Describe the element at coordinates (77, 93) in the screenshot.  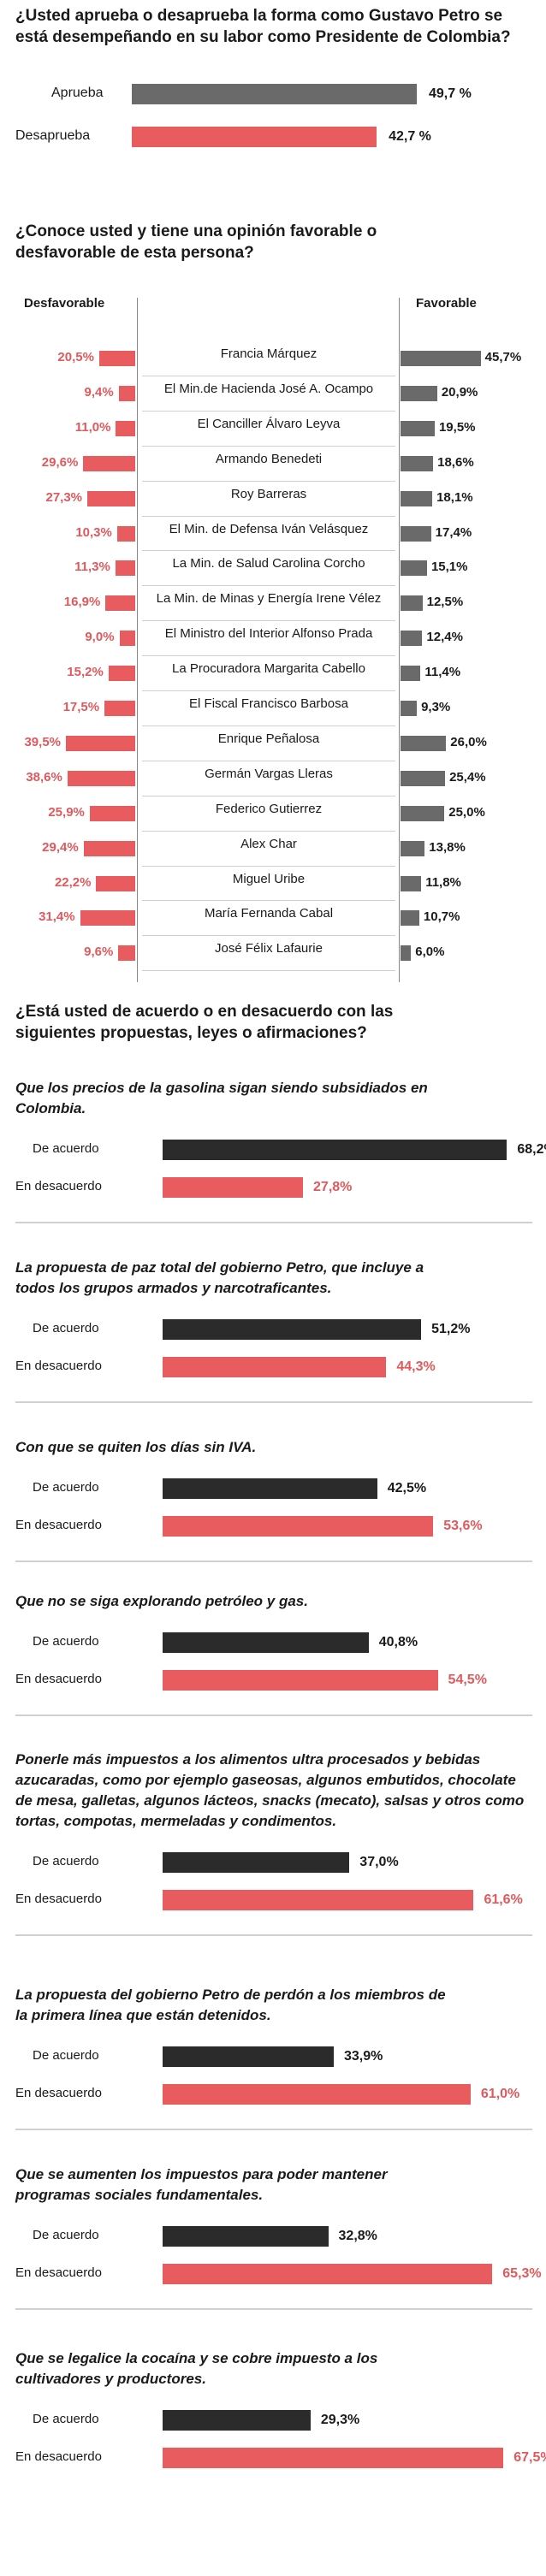
I see `approve-label: Aprueba` at that location.